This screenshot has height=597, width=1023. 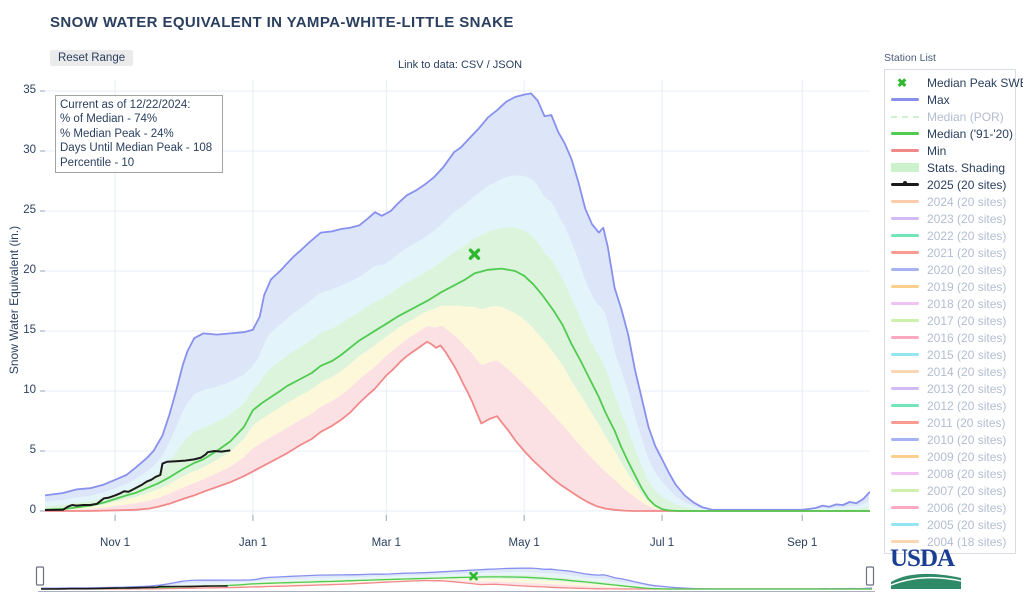 I want to click on y-tick-label: 35, so click(x=29, y=90).